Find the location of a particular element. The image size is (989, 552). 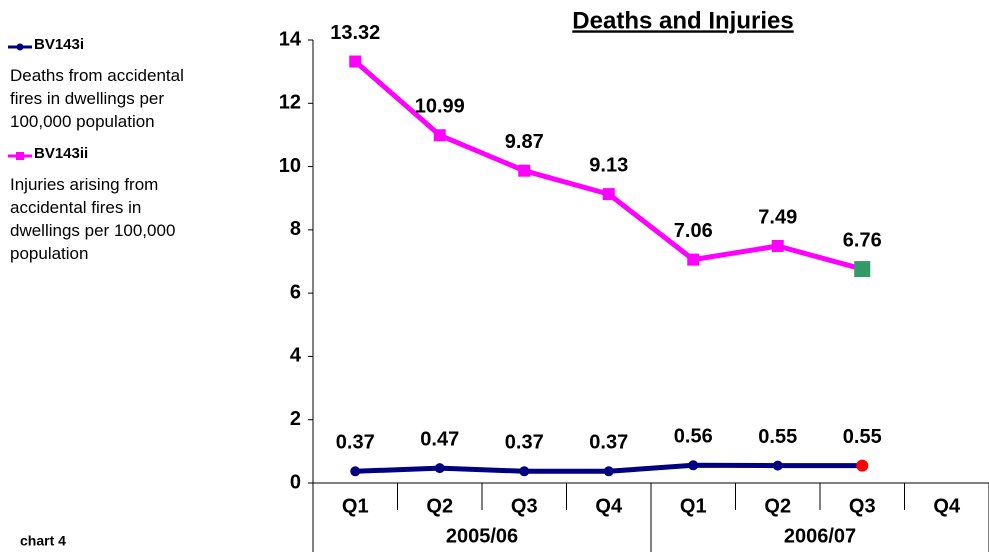

group-label: 2005/06 is located at coordinates (482, 536).